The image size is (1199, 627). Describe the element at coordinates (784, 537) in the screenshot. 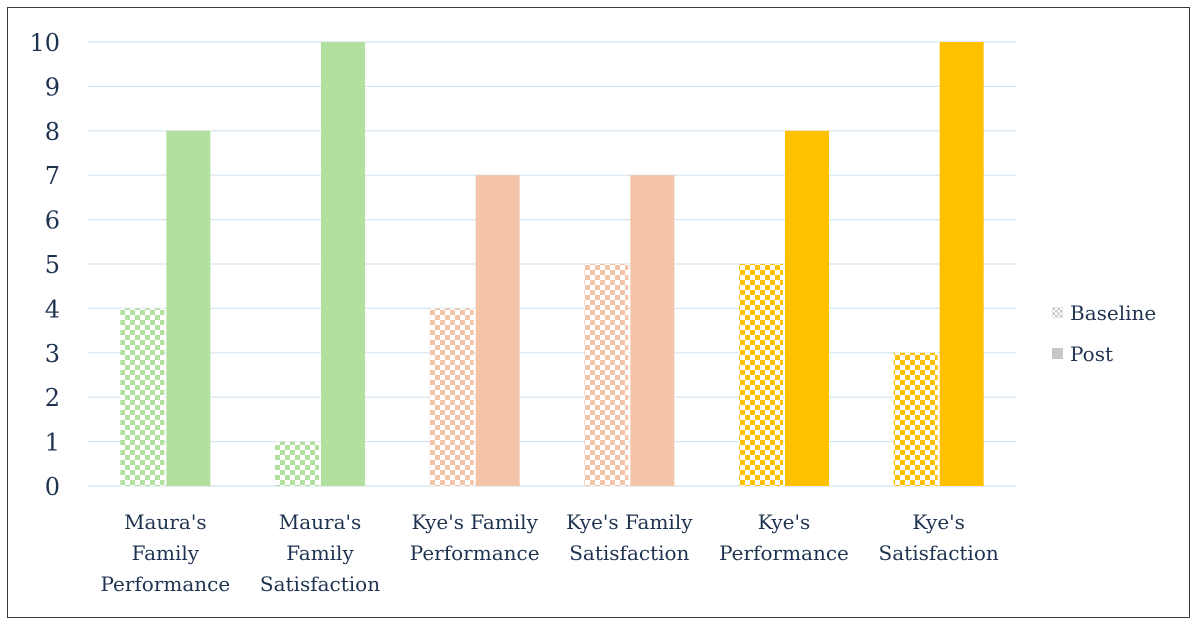

I see `x-category-label: Kye's Performance` at that location.